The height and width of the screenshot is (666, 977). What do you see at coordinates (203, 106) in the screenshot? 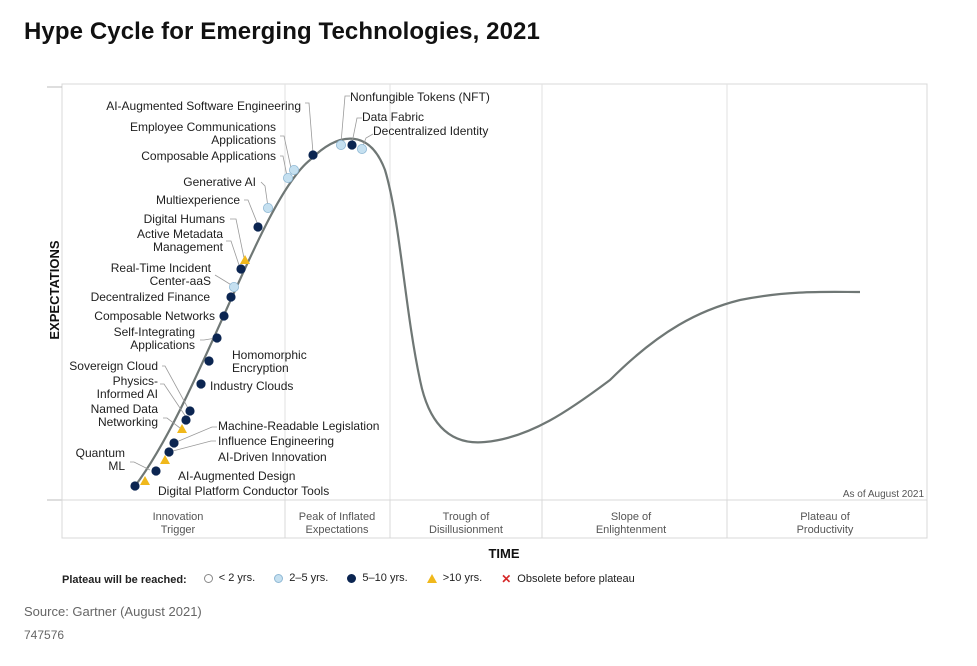
I see `tech-label-ai-augmented-software-engineering: AI-Augmented Software Engineering` at bounding box center [203, 106].